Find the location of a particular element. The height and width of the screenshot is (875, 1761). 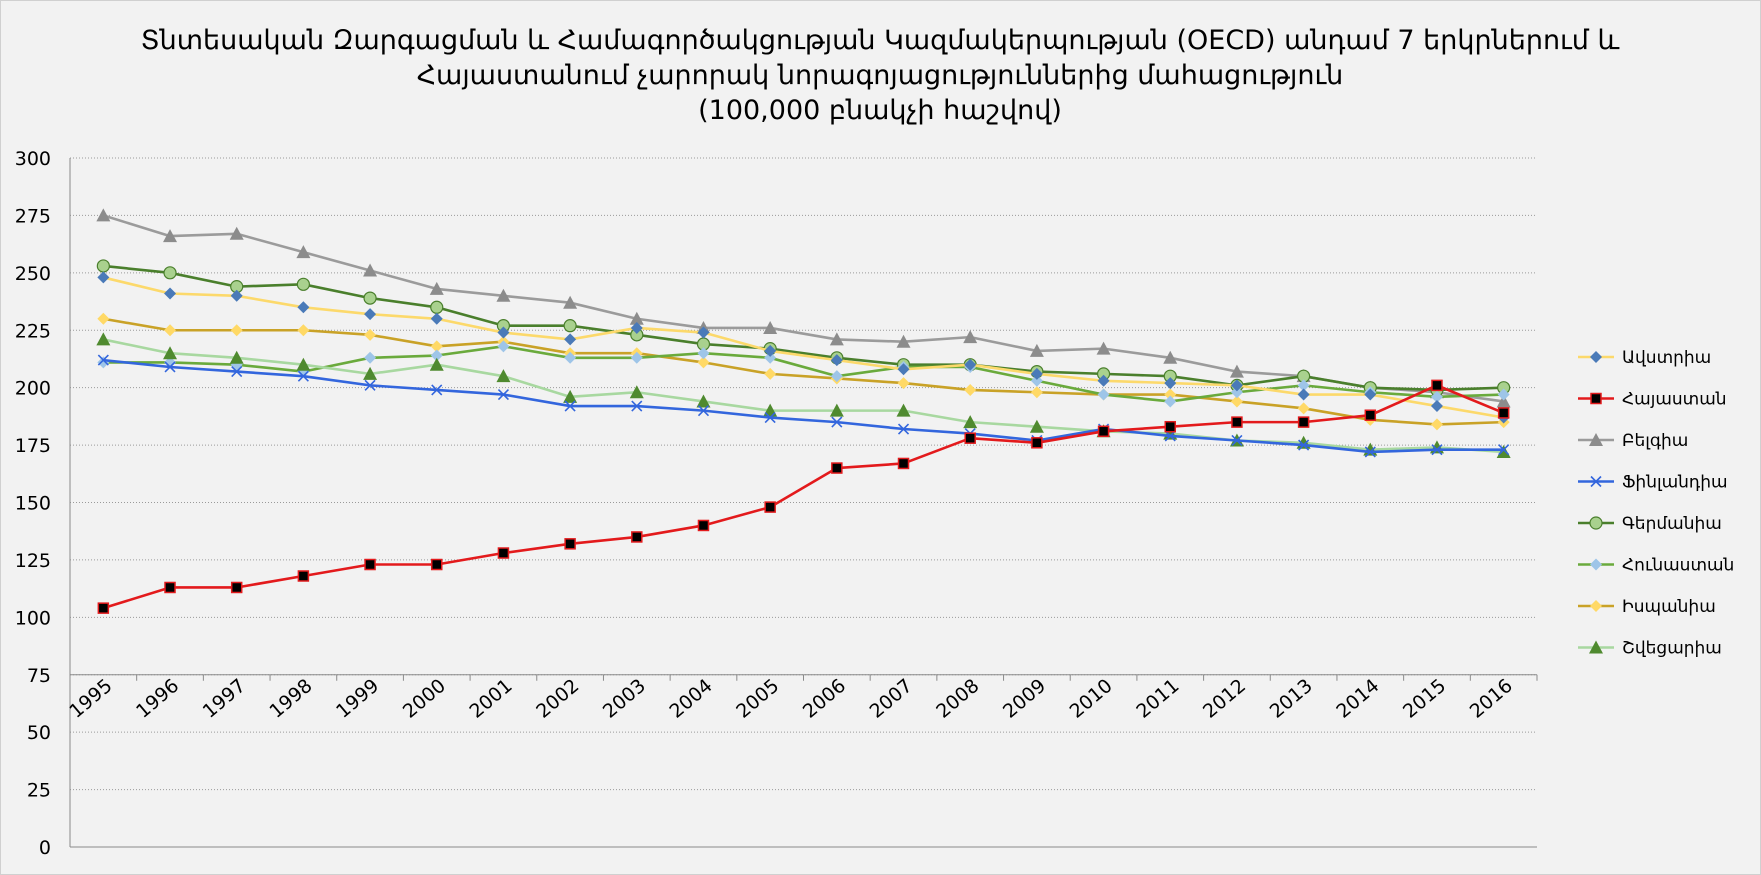

legend-item: Հունաստան is located at coordinates (1656, 566).